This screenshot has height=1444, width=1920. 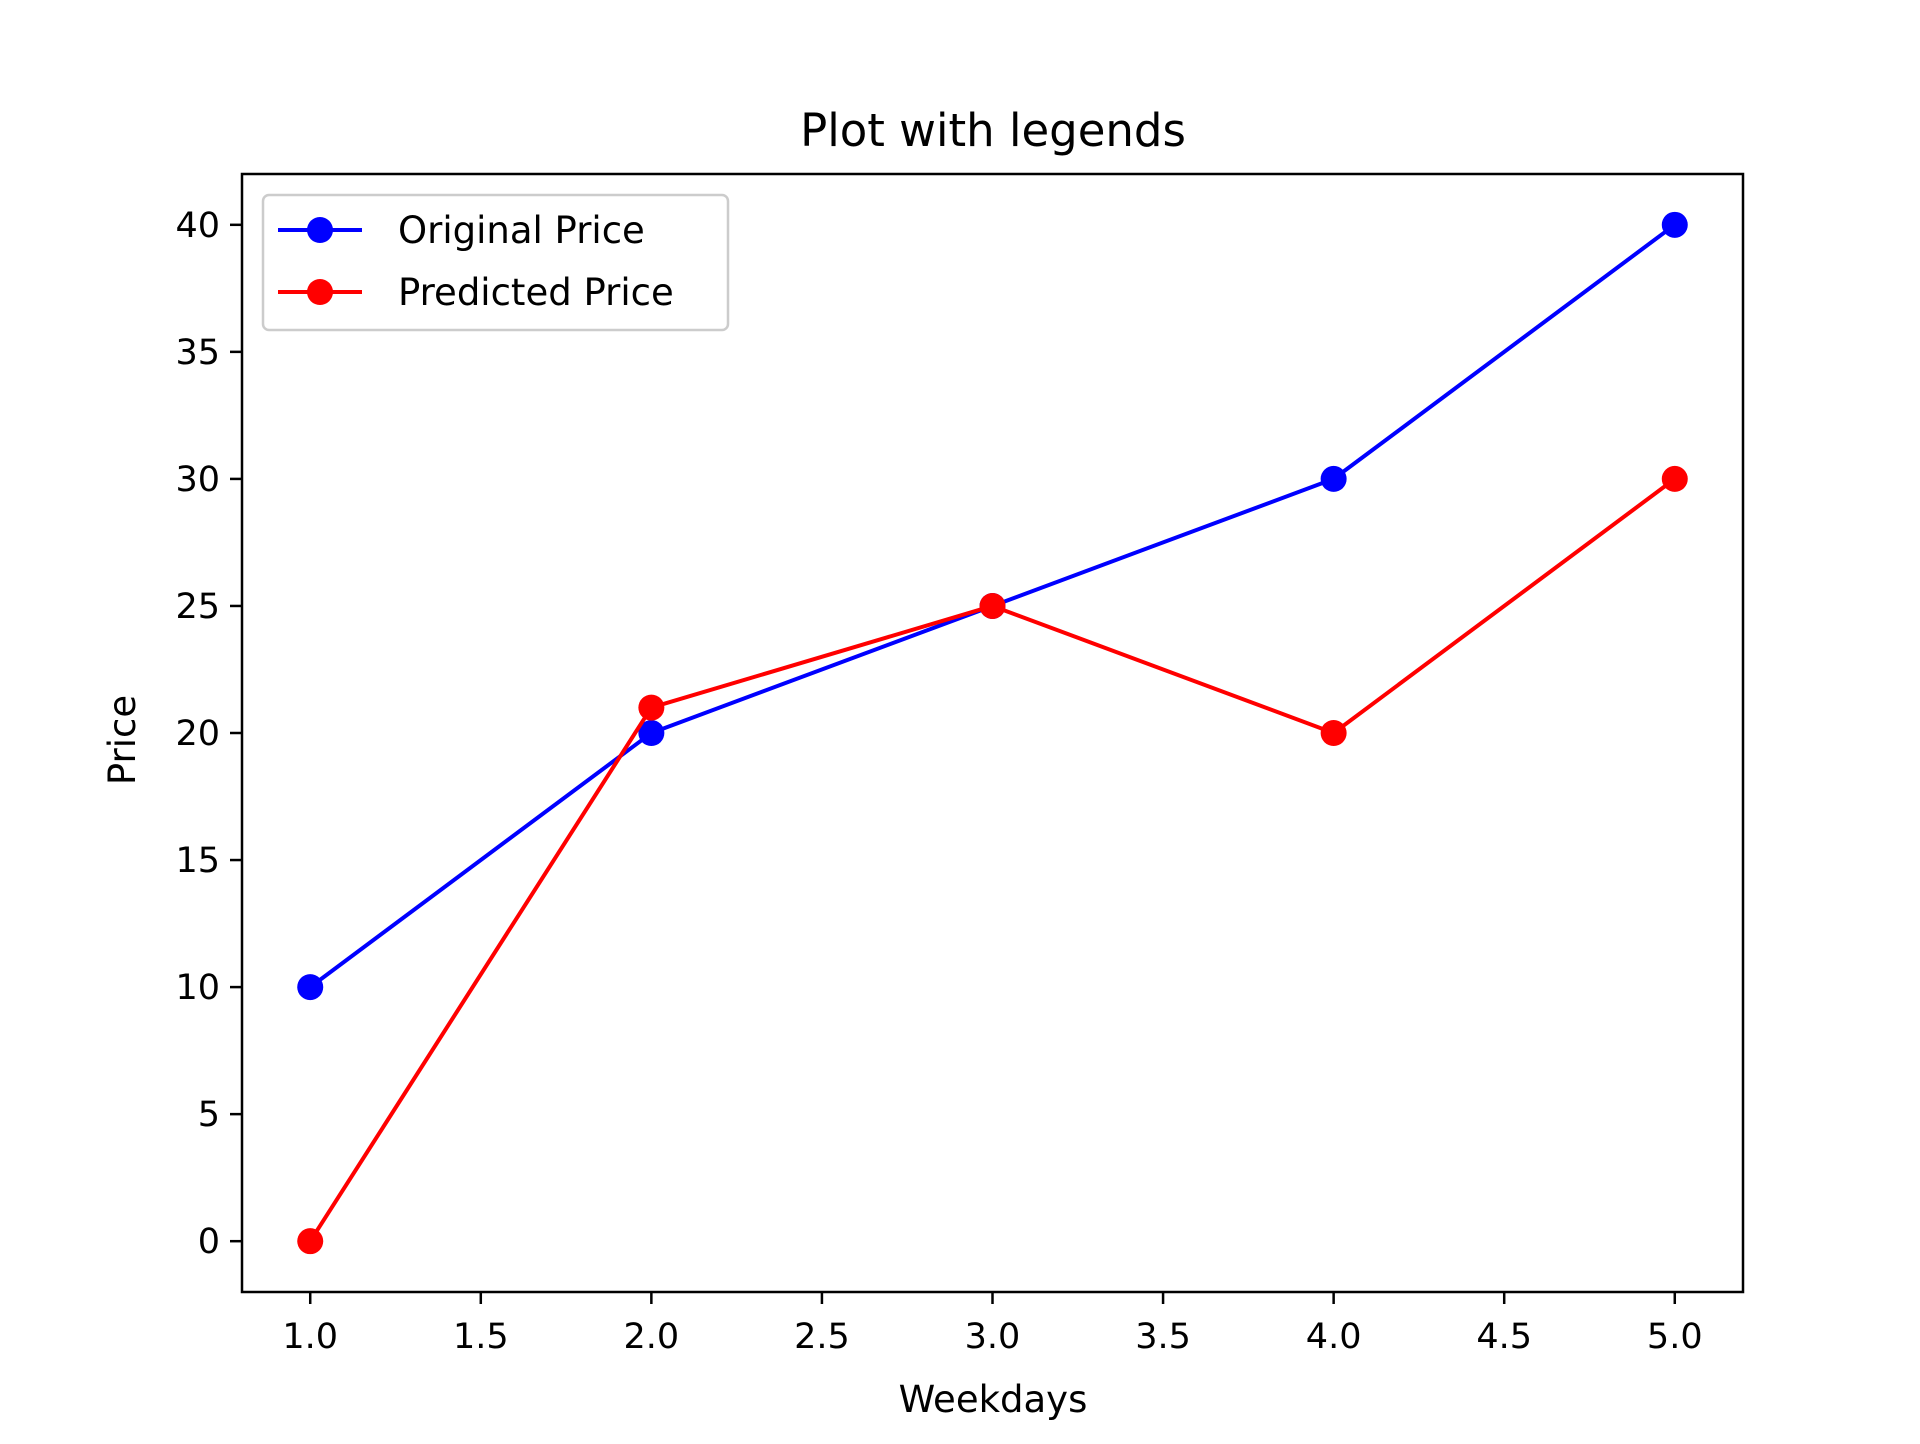 What do you see at coordinates (993, 130) in the screenshot?
I see `chart-title: Plot with legends` at bounding box center [993, 130].